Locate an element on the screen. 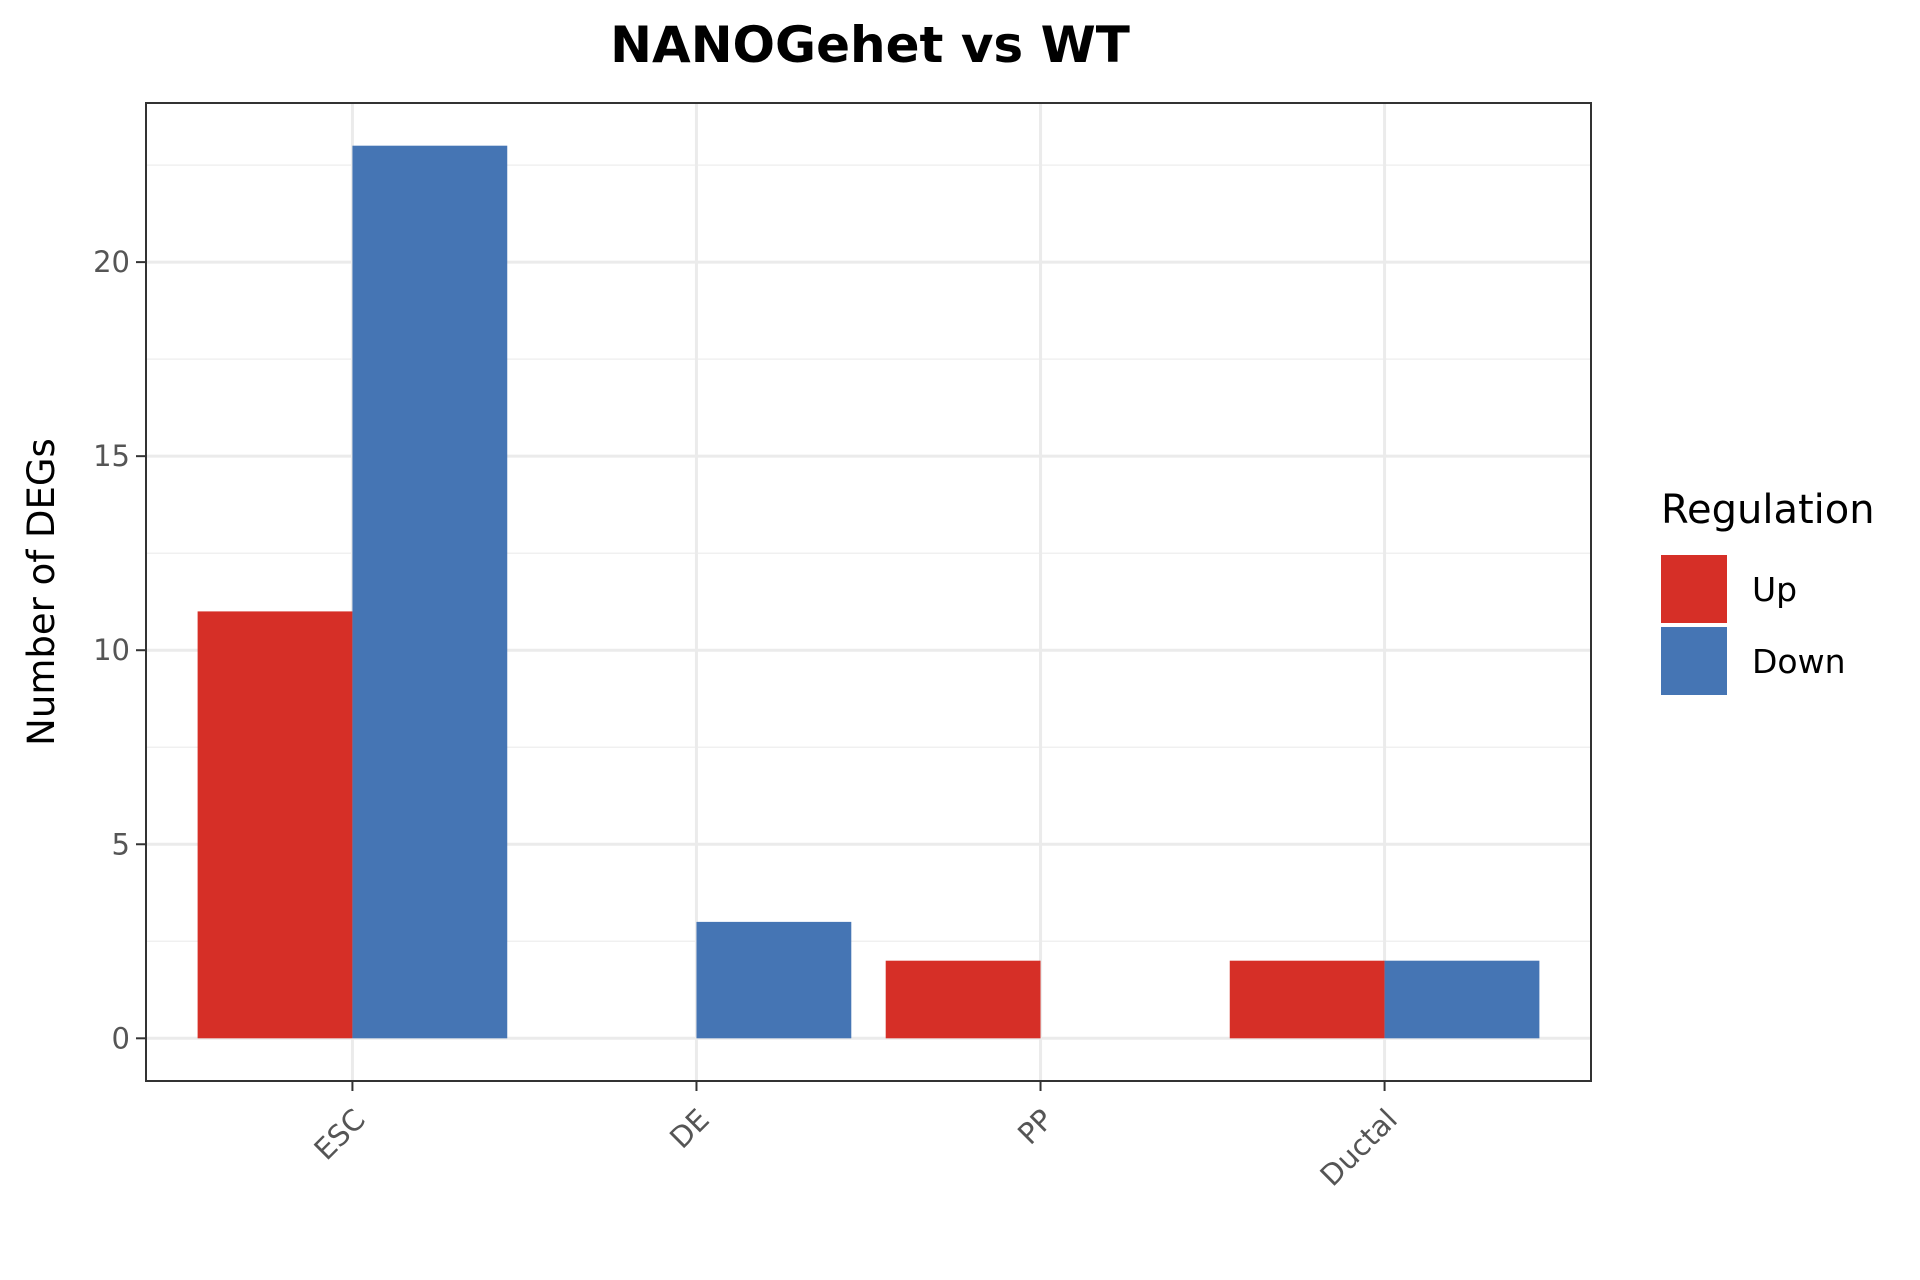 The height and width of the screenshot is (1280, 1920). y-tick-label: 0 is located at coordinates (121, 1038).